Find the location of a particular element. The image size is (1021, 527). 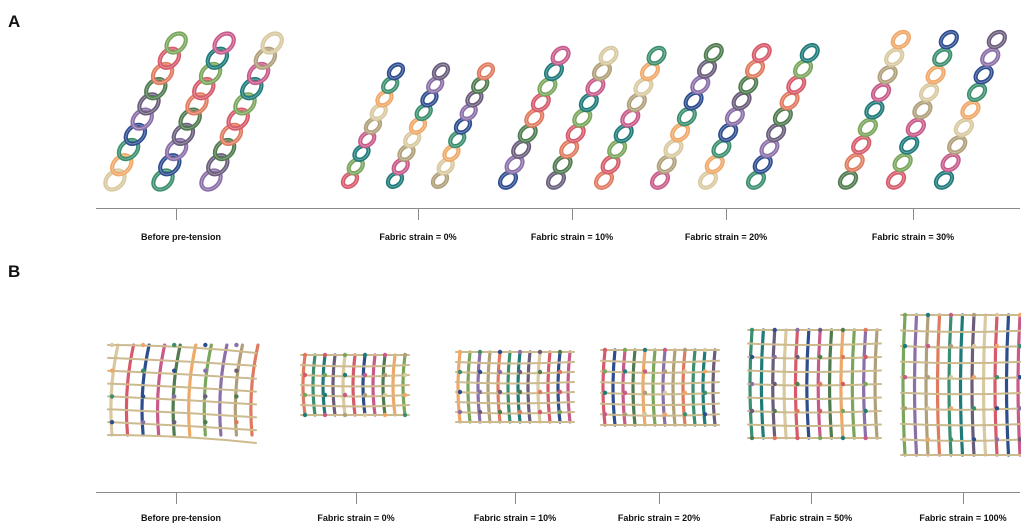

fabric-patch is located at coordinates (183, 393).